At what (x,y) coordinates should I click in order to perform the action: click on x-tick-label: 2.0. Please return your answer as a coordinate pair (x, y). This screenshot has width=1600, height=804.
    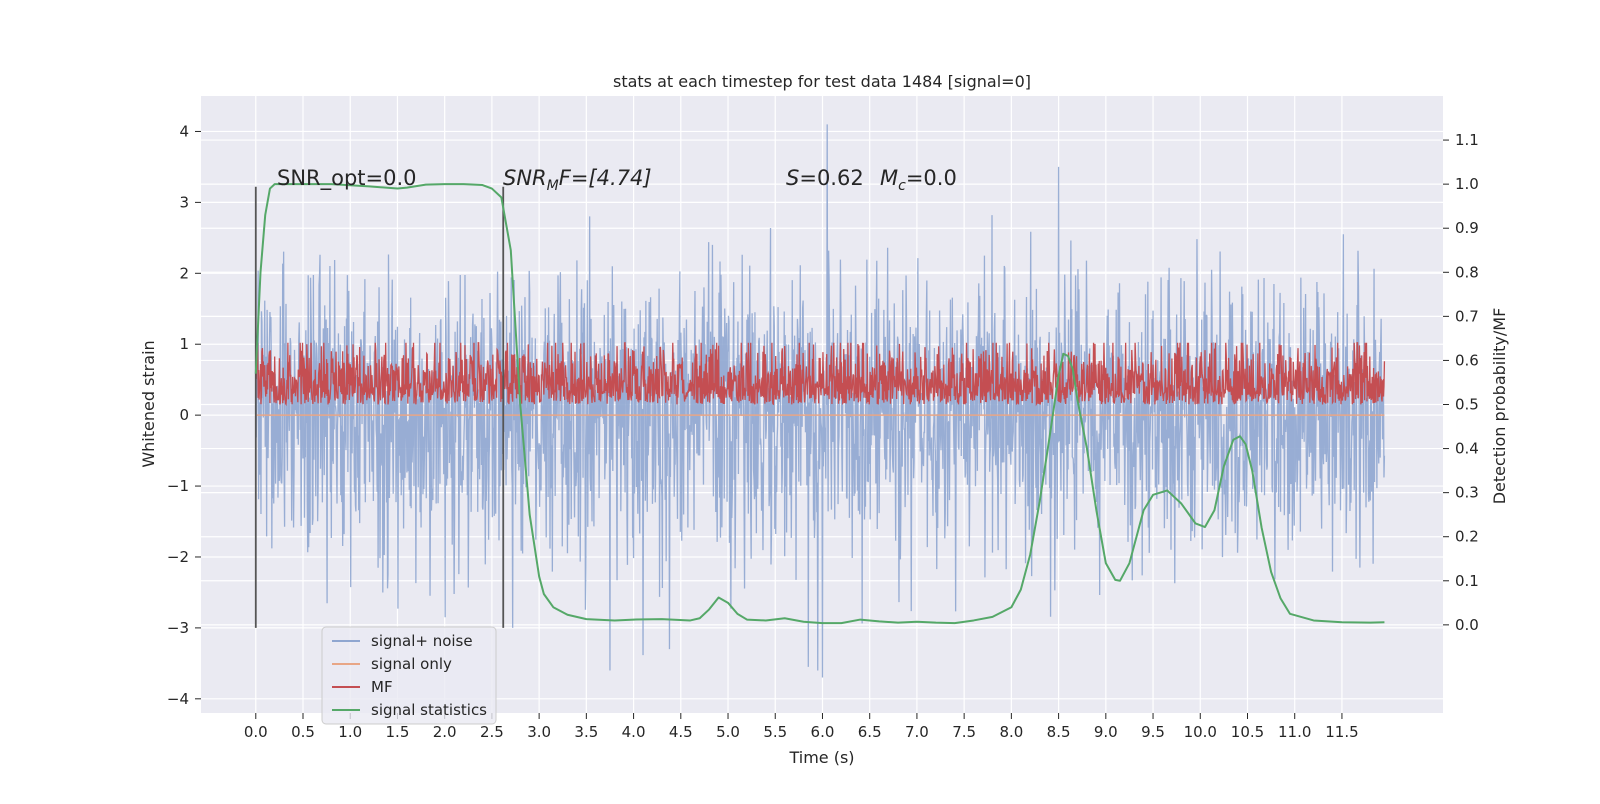
    Looking at the image, I should click on (445, 732).